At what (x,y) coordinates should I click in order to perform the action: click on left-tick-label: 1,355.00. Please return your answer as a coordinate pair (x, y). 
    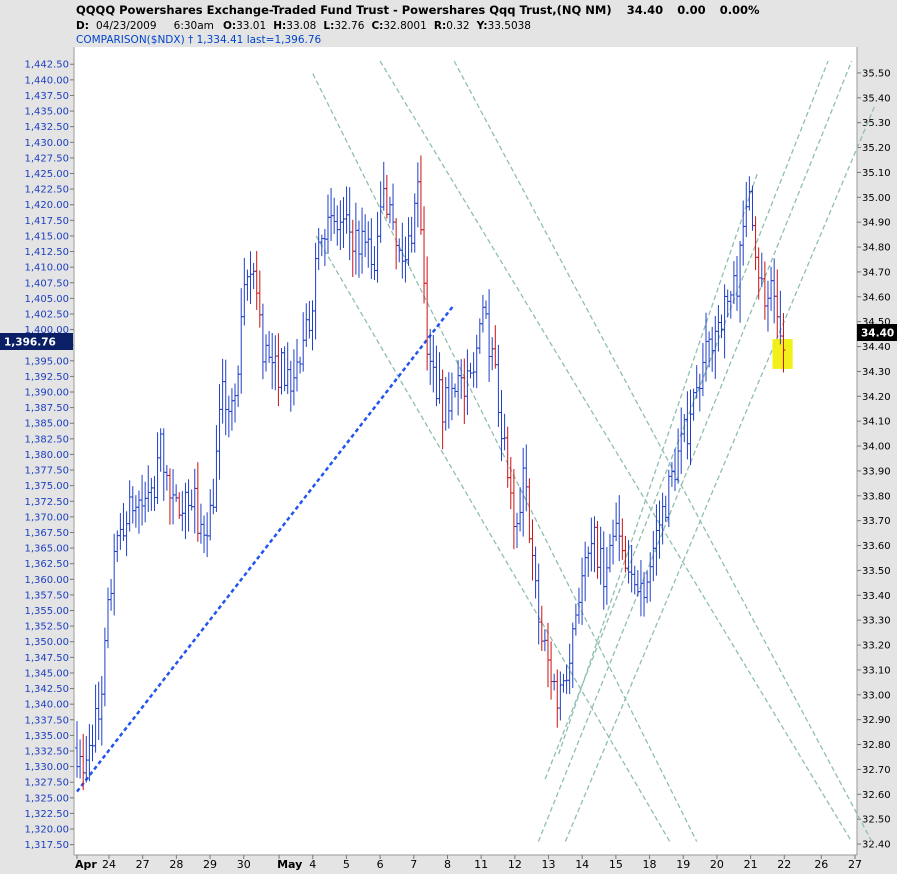
    Looking at the image, I should click on (46, 611).